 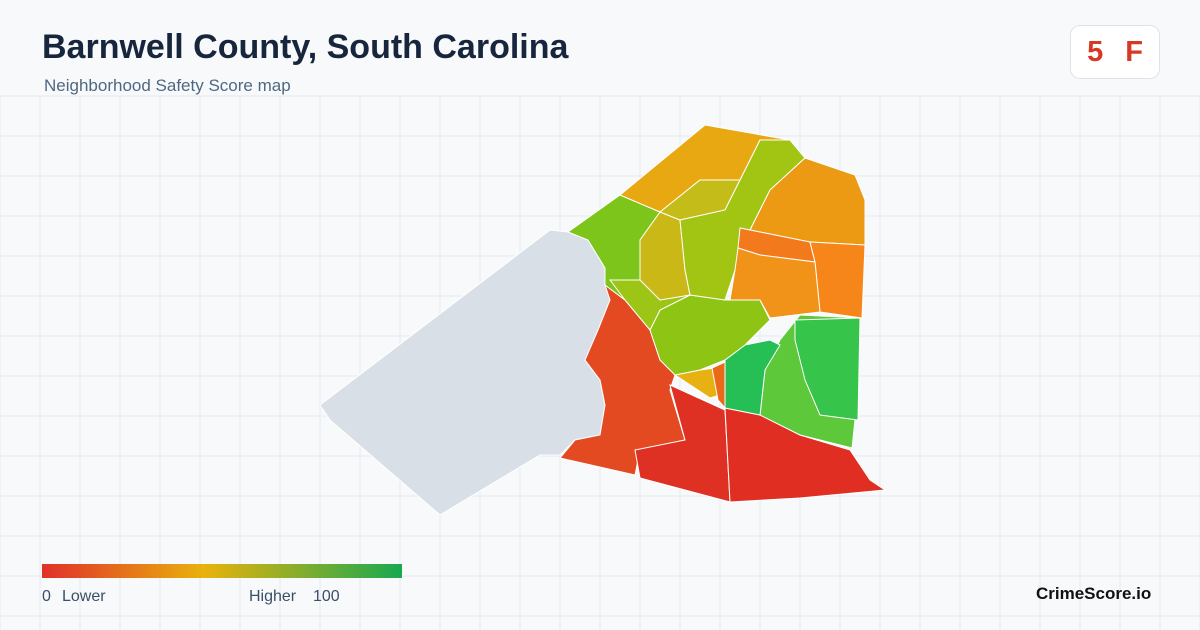 What do you see at coordinates (222, 571) in the screenshot?
I see `legend-gradient` at bounding box center [222, 571].